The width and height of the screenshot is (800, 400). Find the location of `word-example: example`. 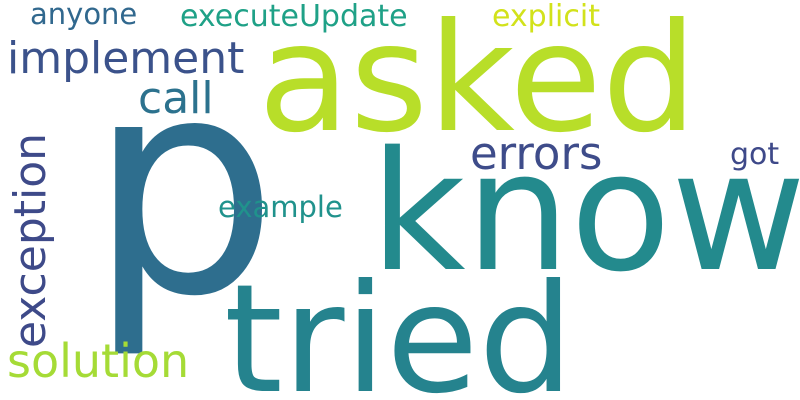

word-example: example is located at coordinates (280, 207).